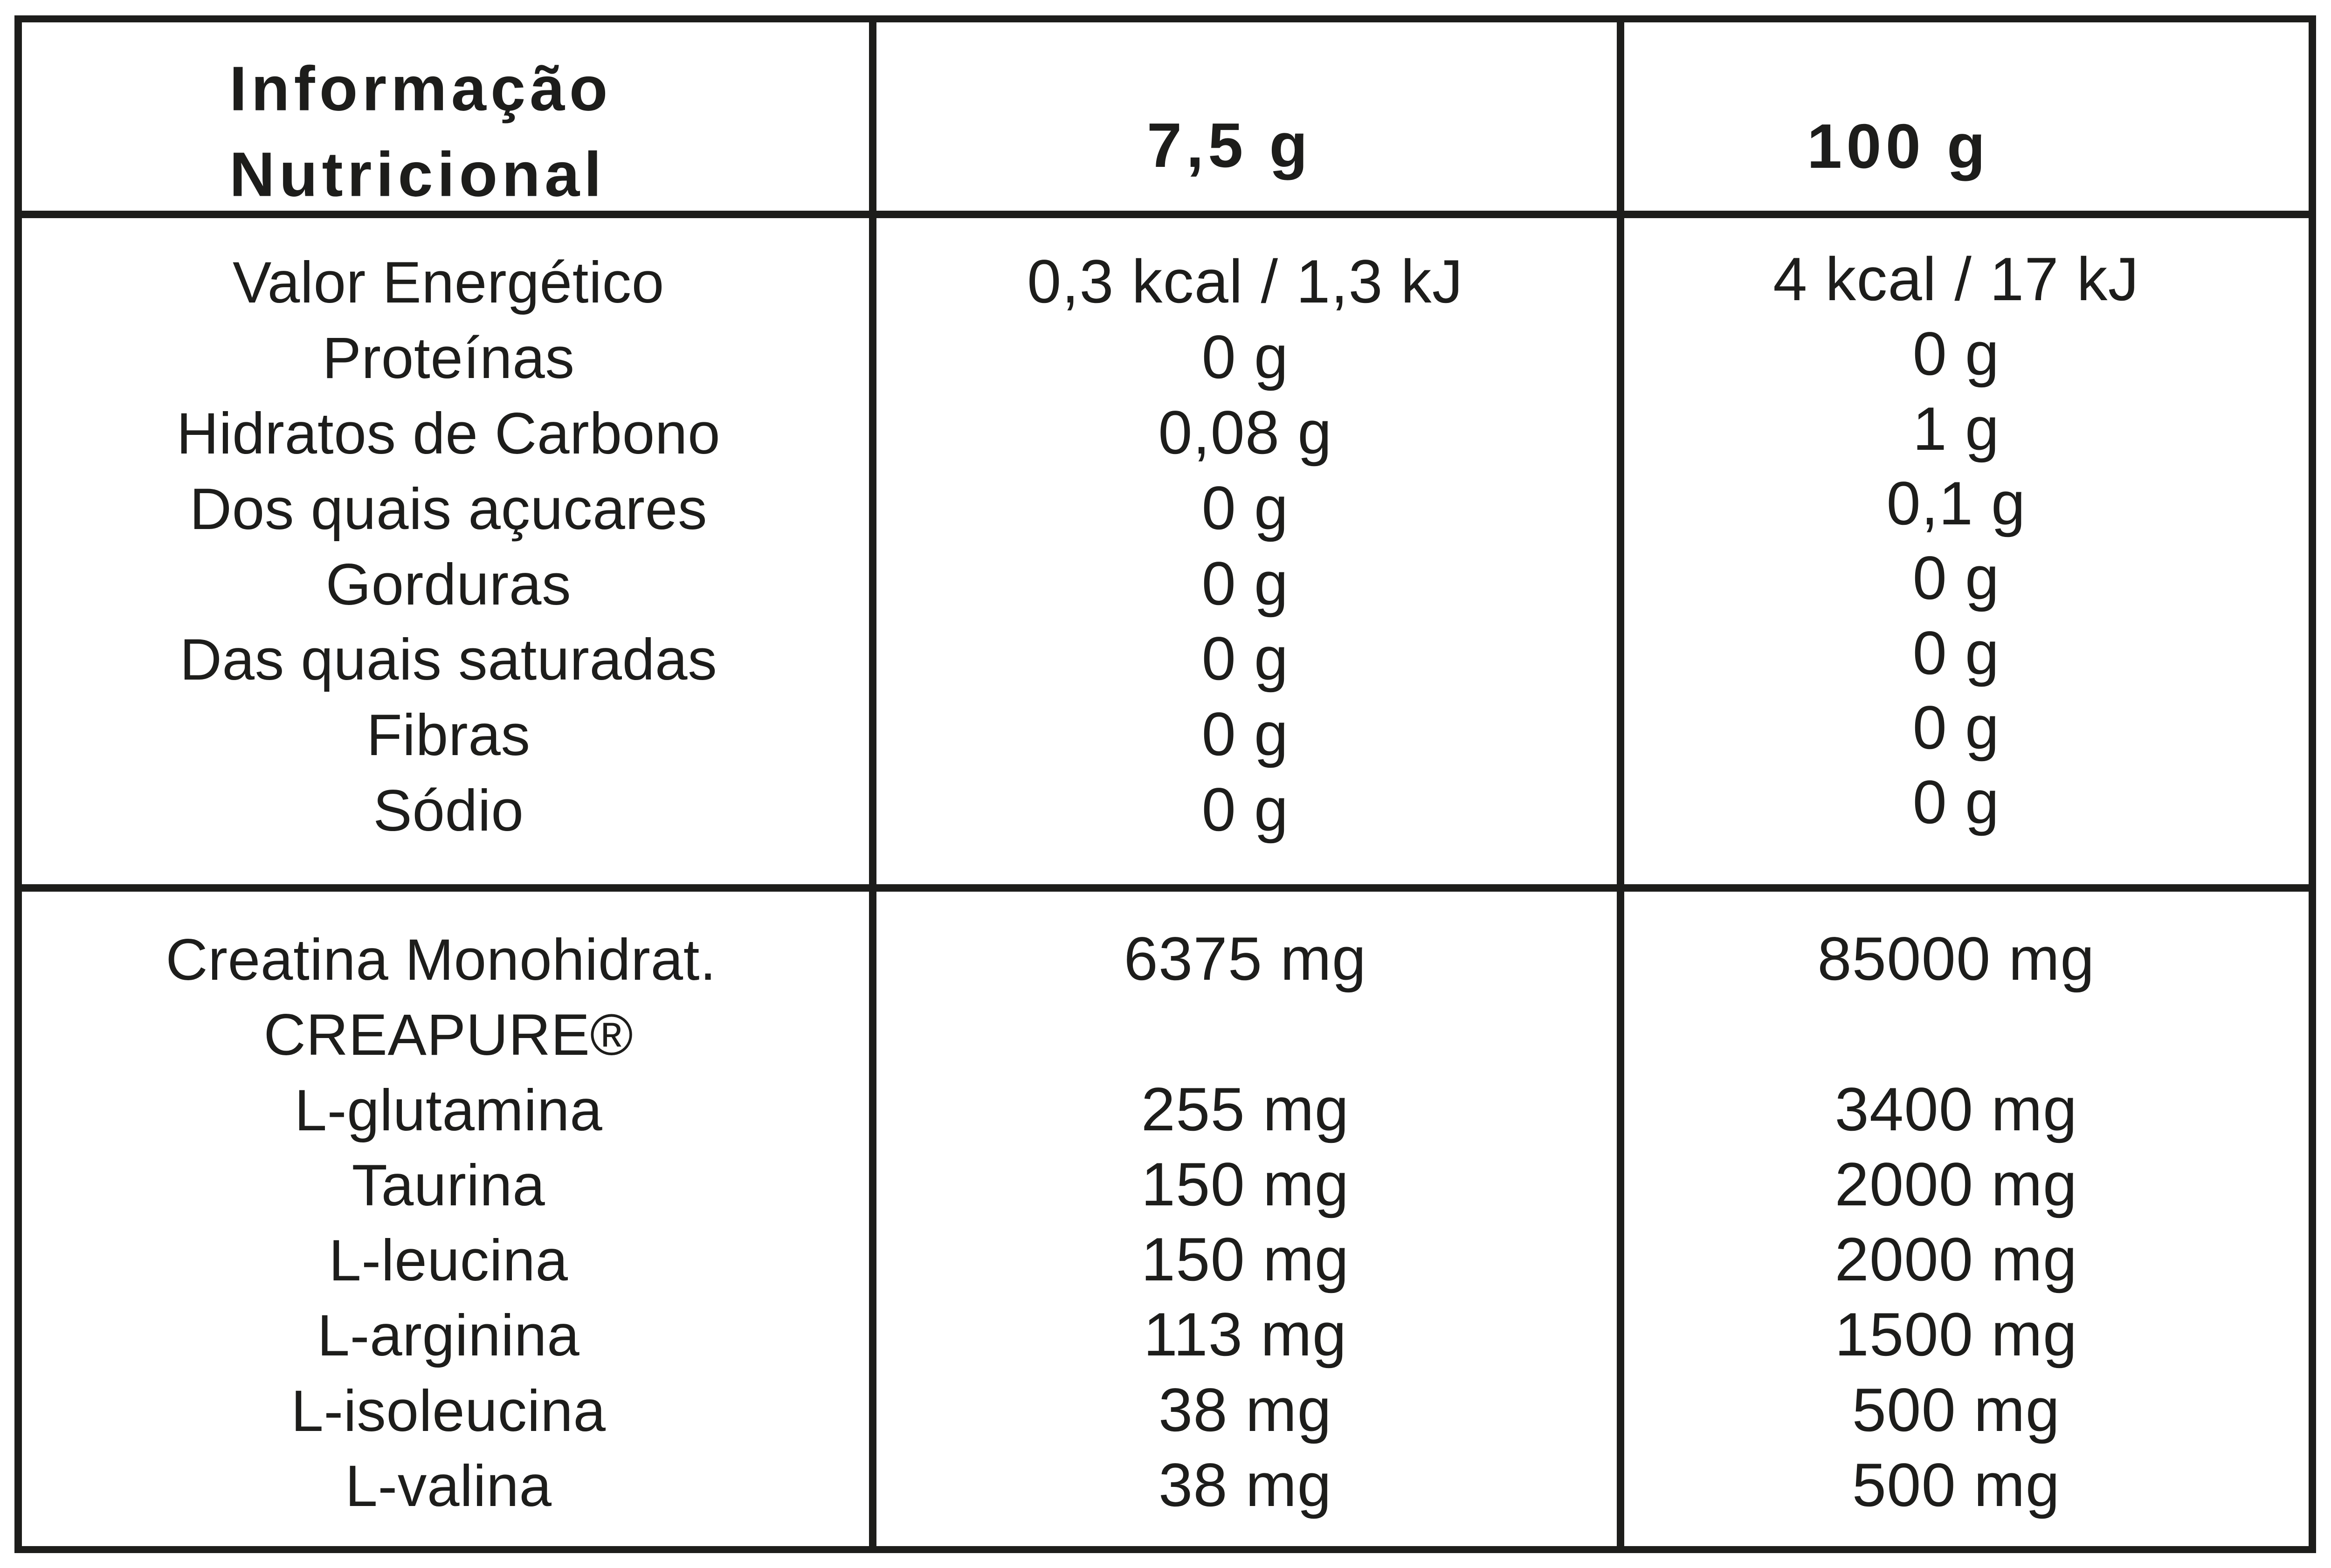  I want to click on svg-text: 100 g, so click(1898, 146).